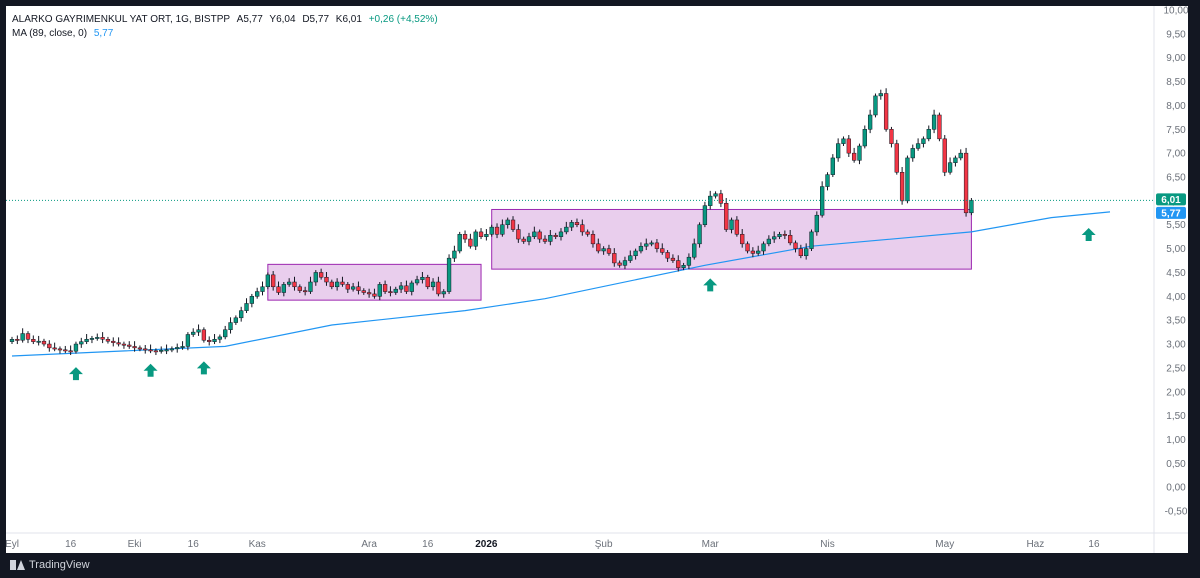  Describe the element at coordinates (121, 19) in the screenshot. I see `symbol-name: ALARKO GAYRIMENKUL YAT ORT, 1G, BISTPP` at that location.